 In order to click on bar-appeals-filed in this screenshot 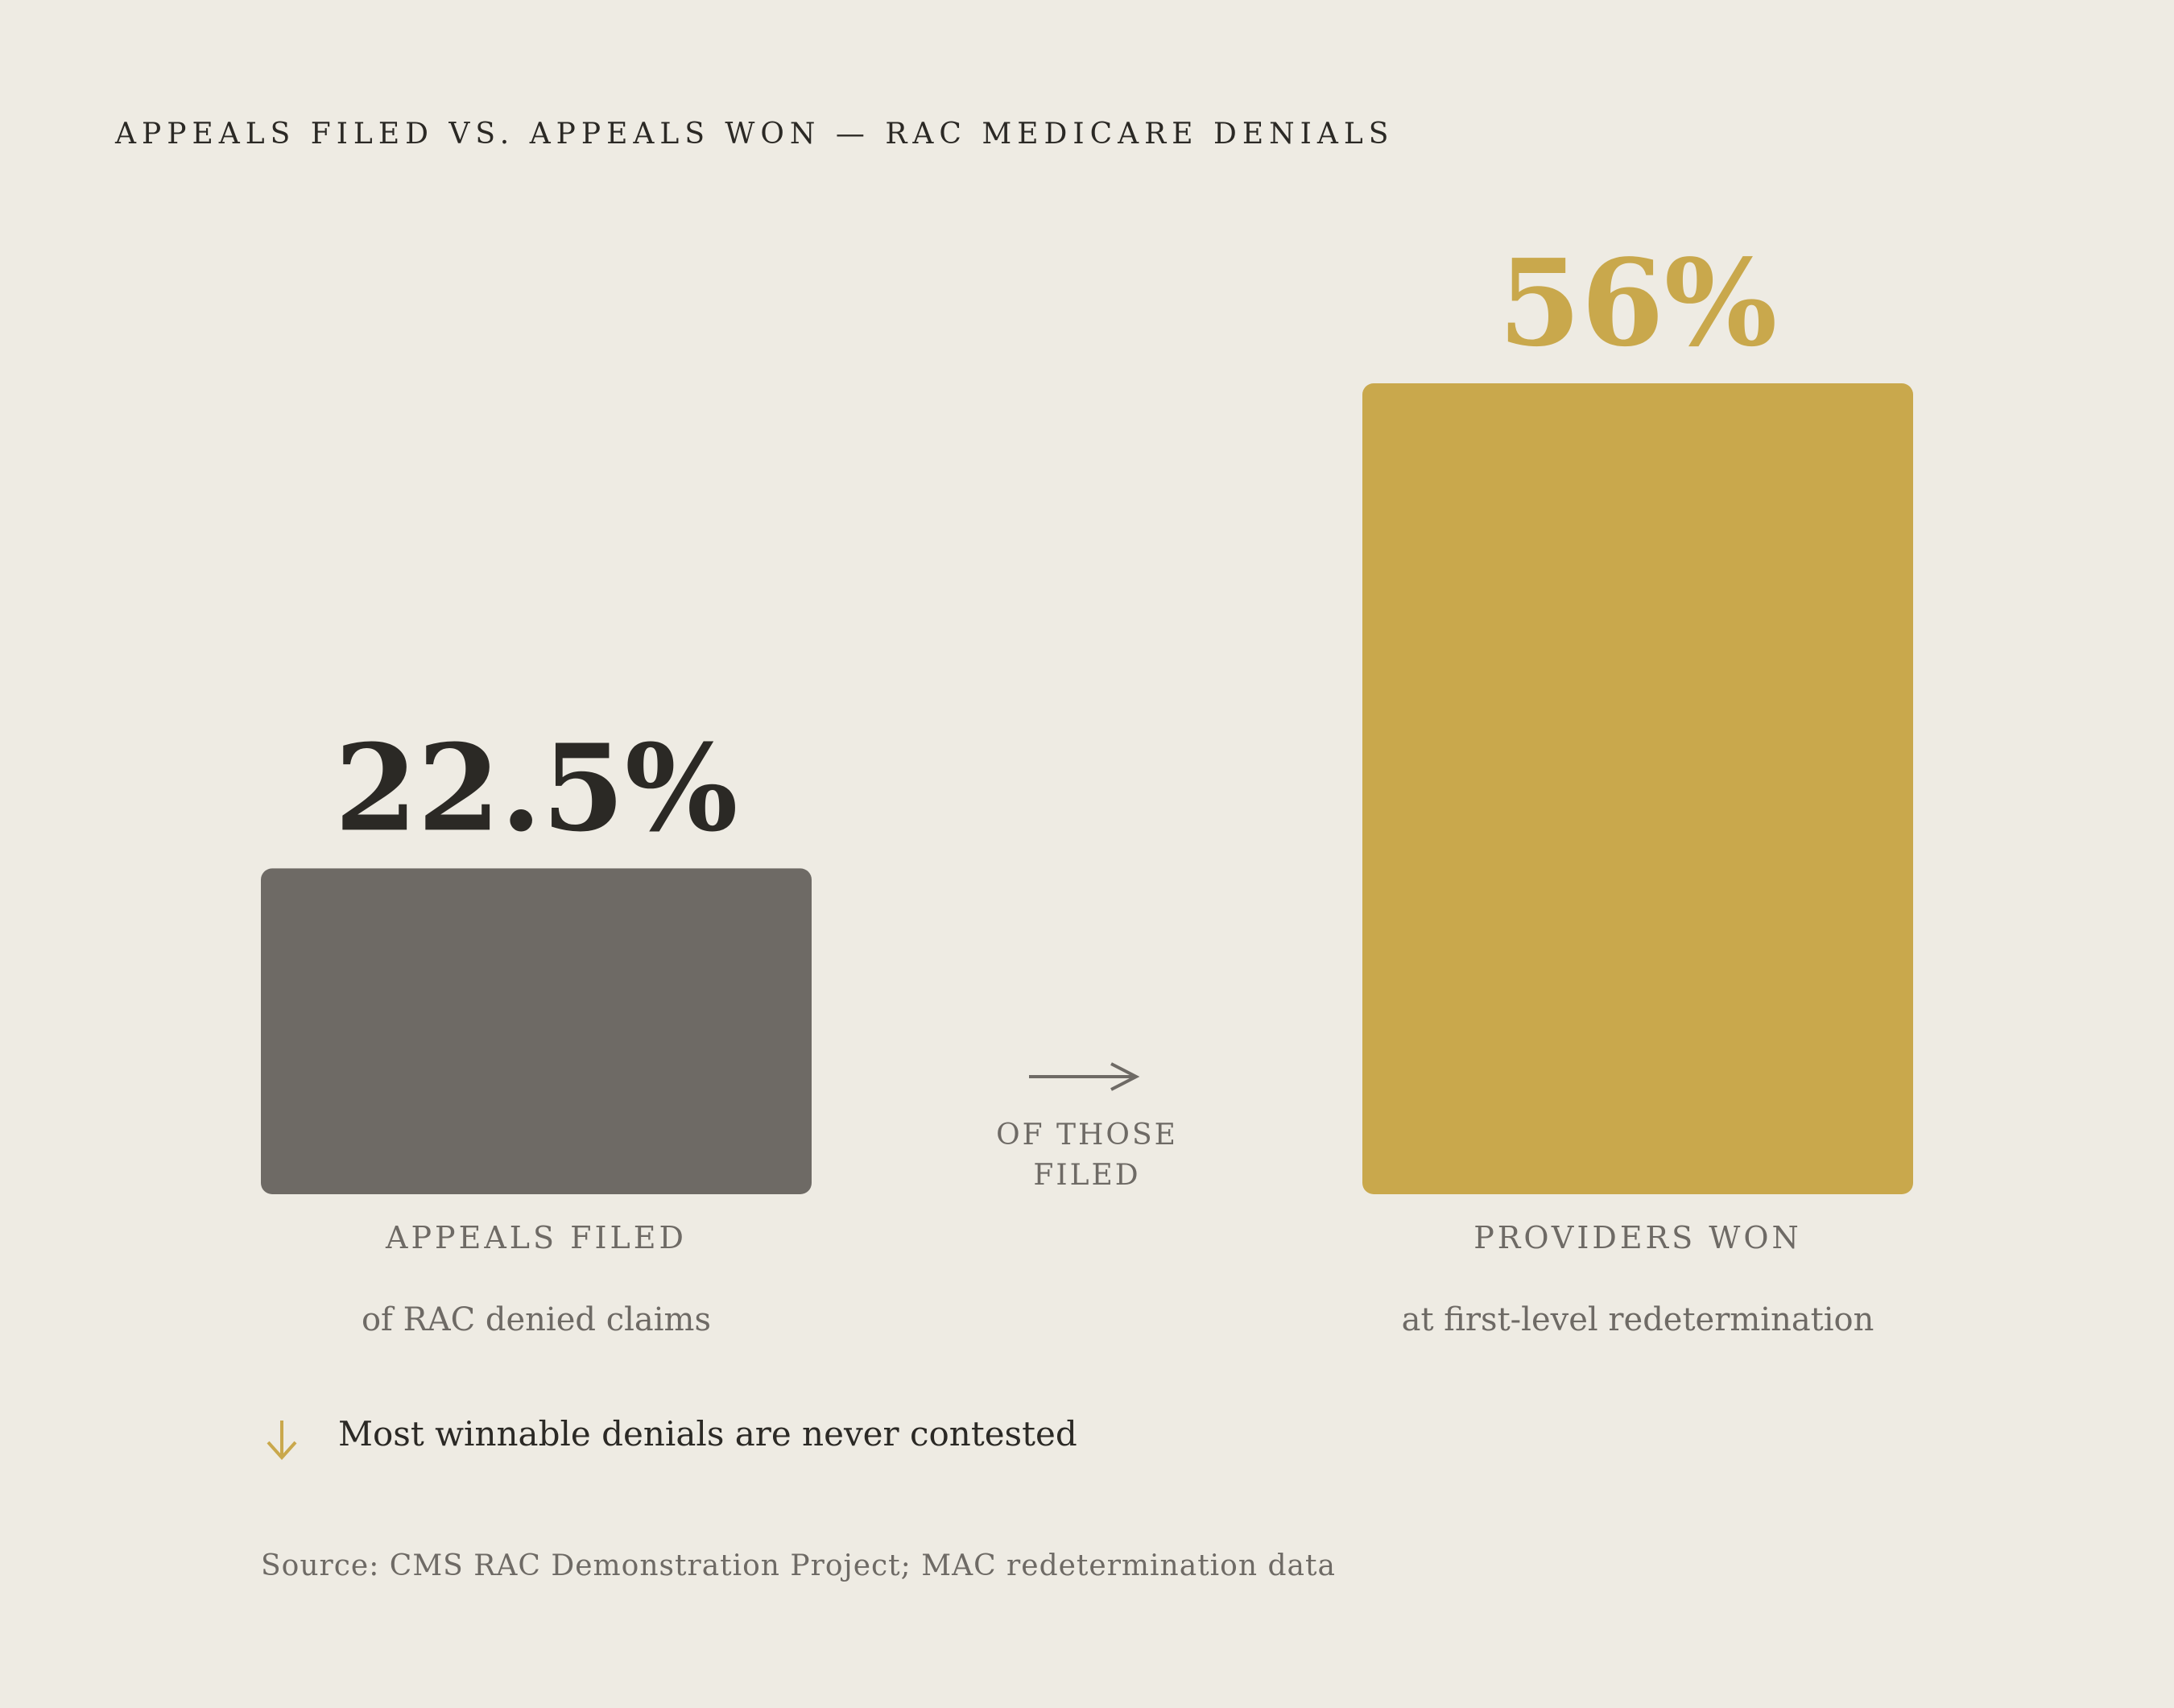, I will do `click(536, 1031)`.